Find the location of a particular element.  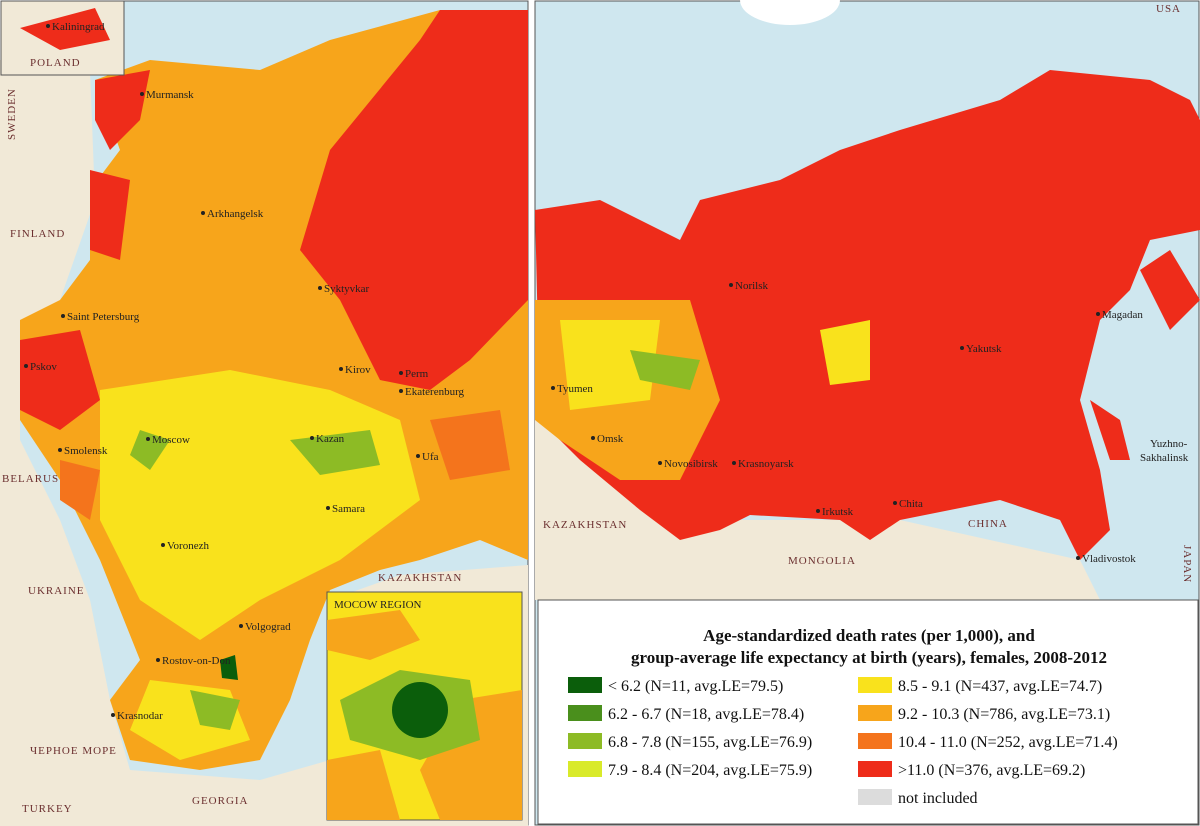

city-label: Krasnodar is located at coordinates (140, 716).